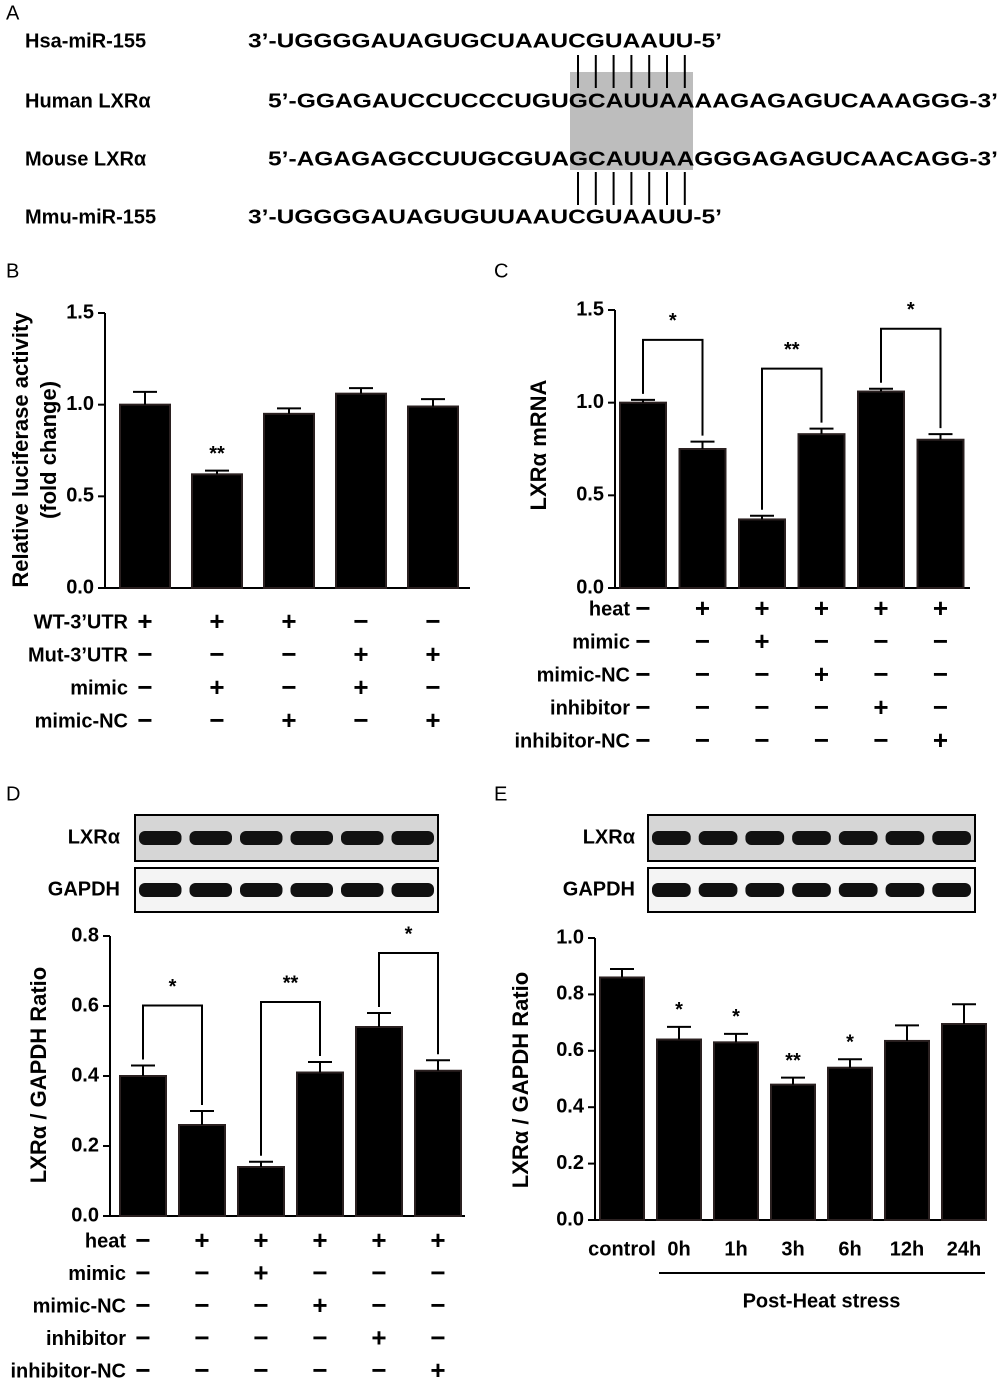 This screenshot has height=1386, width=1000. Describe the element at coordinates (590, 309) in the screenshot. I see `y-tick-label: 1.5` at that location.